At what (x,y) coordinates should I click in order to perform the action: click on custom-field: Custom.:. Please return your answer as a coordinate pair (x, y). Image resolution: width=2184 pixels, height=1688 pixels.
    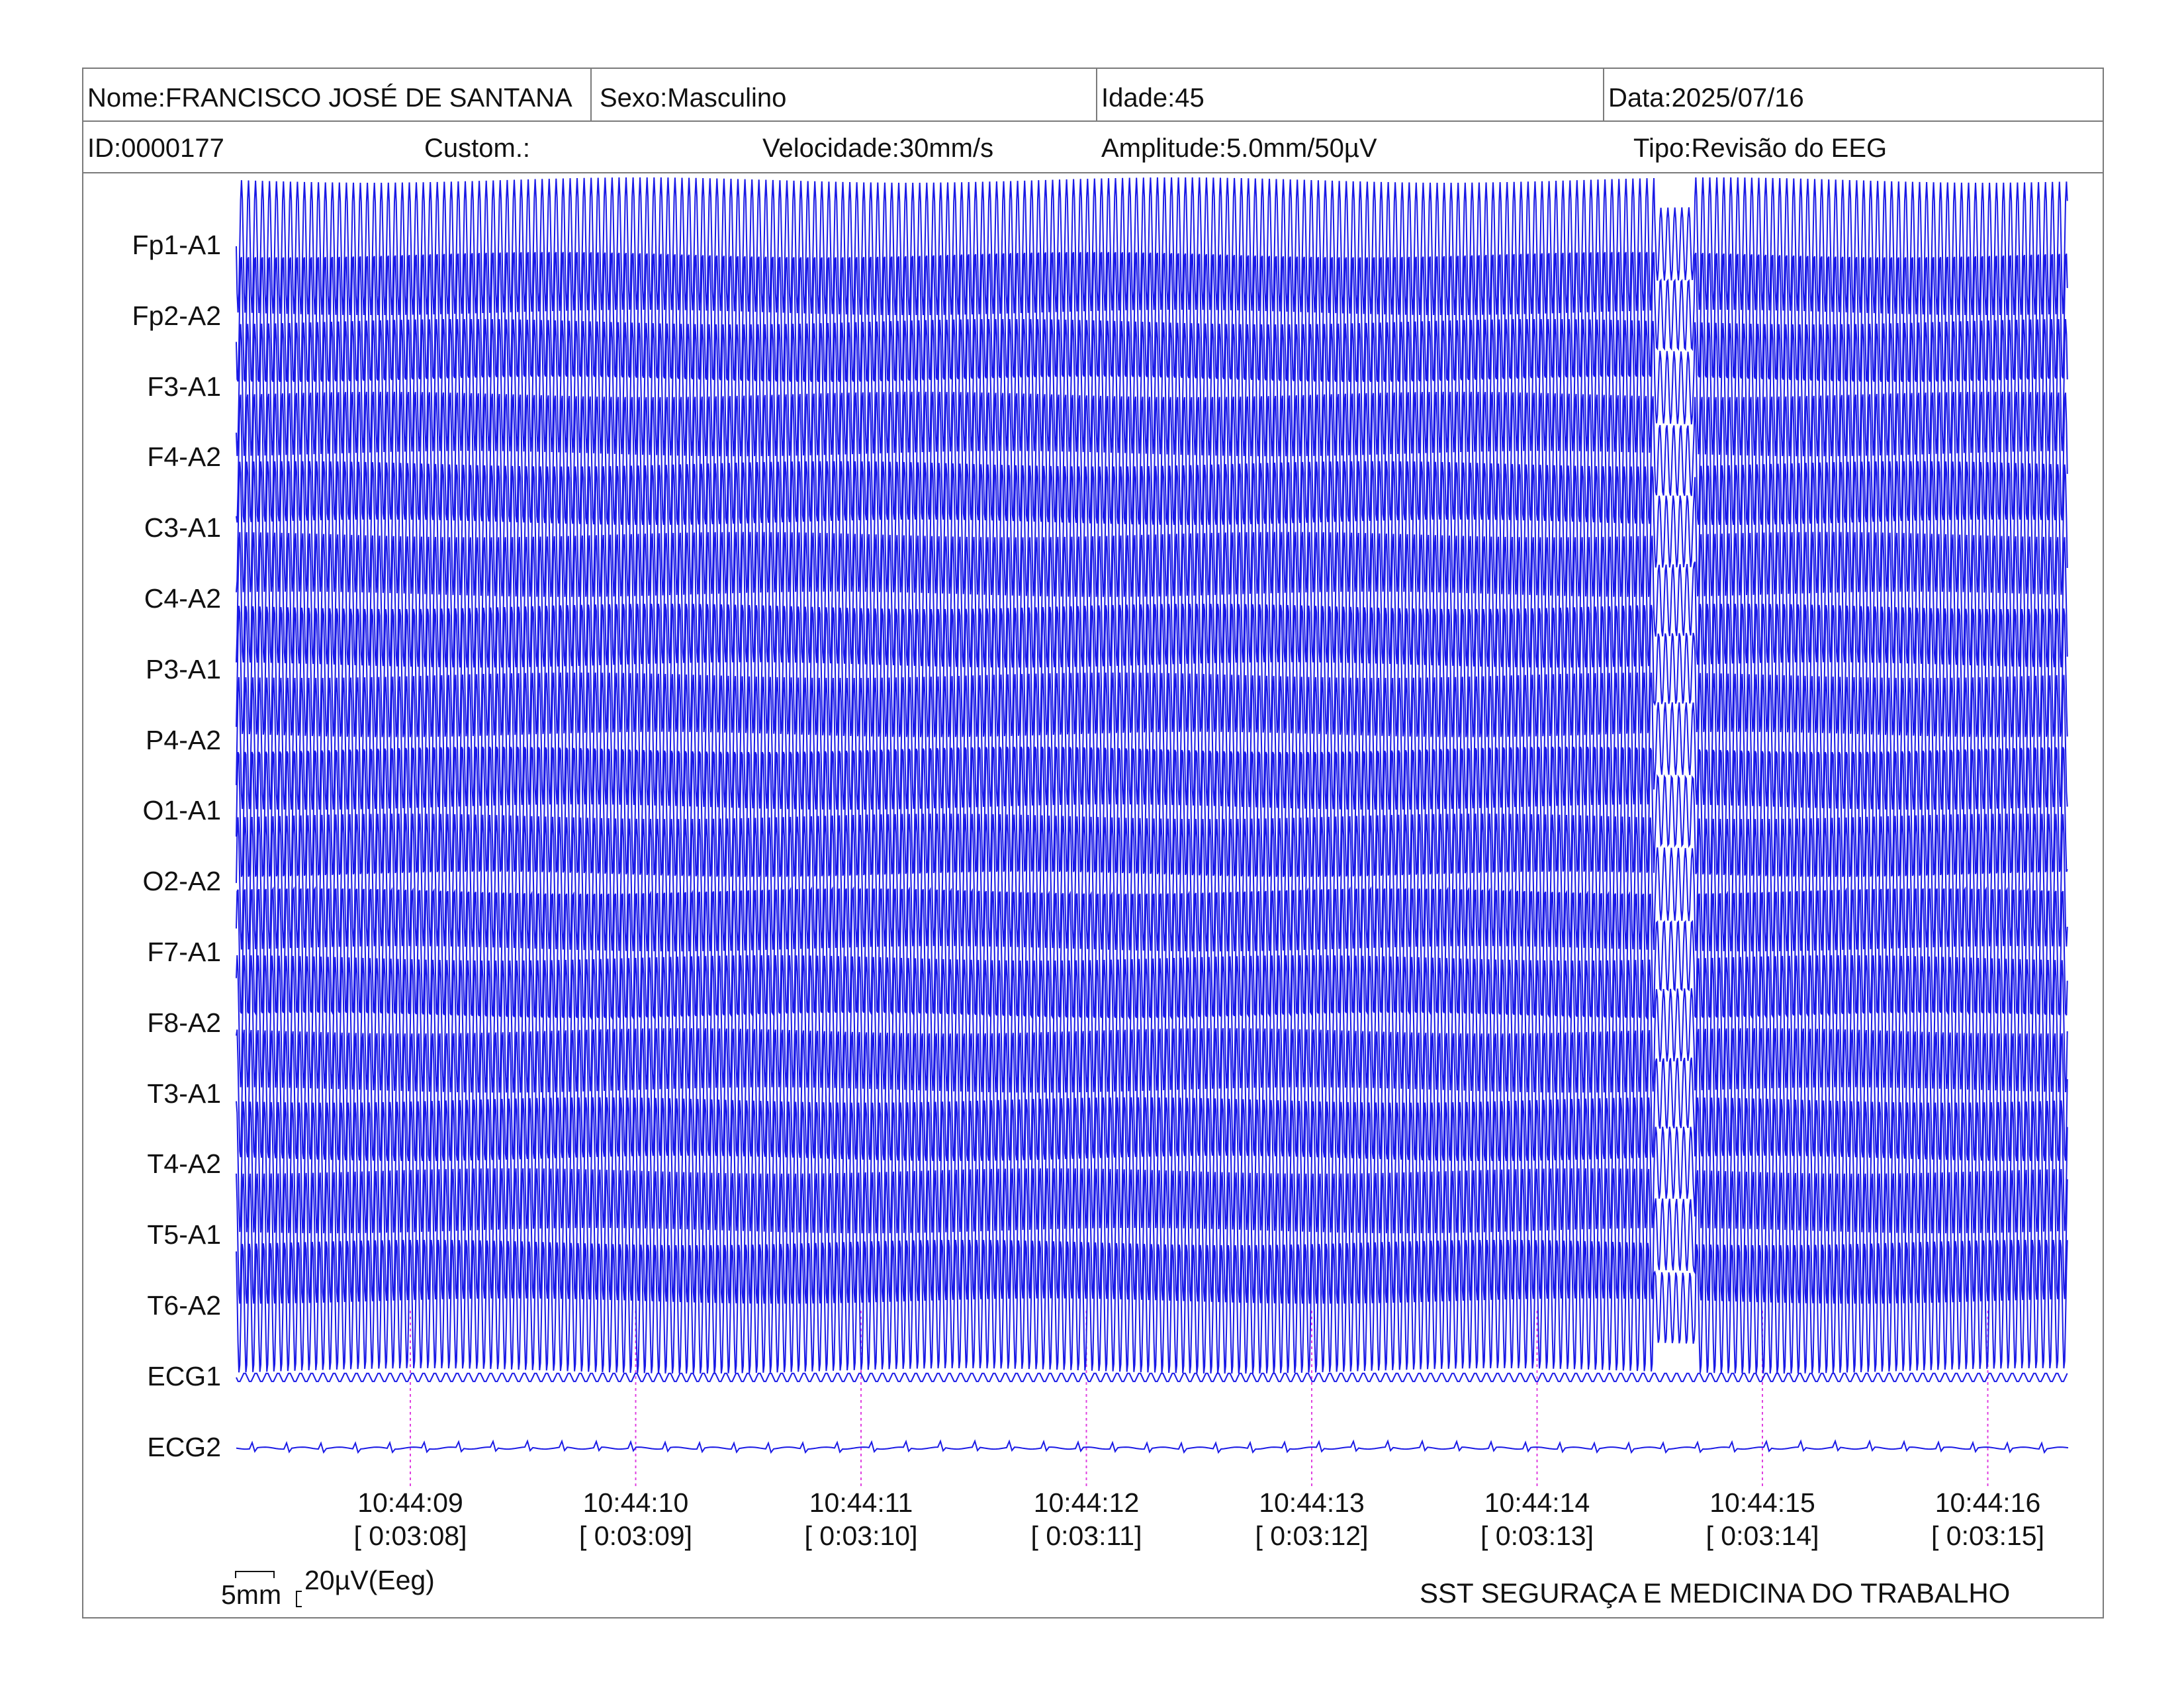
    Looking at the image, I should click on (477, 148).